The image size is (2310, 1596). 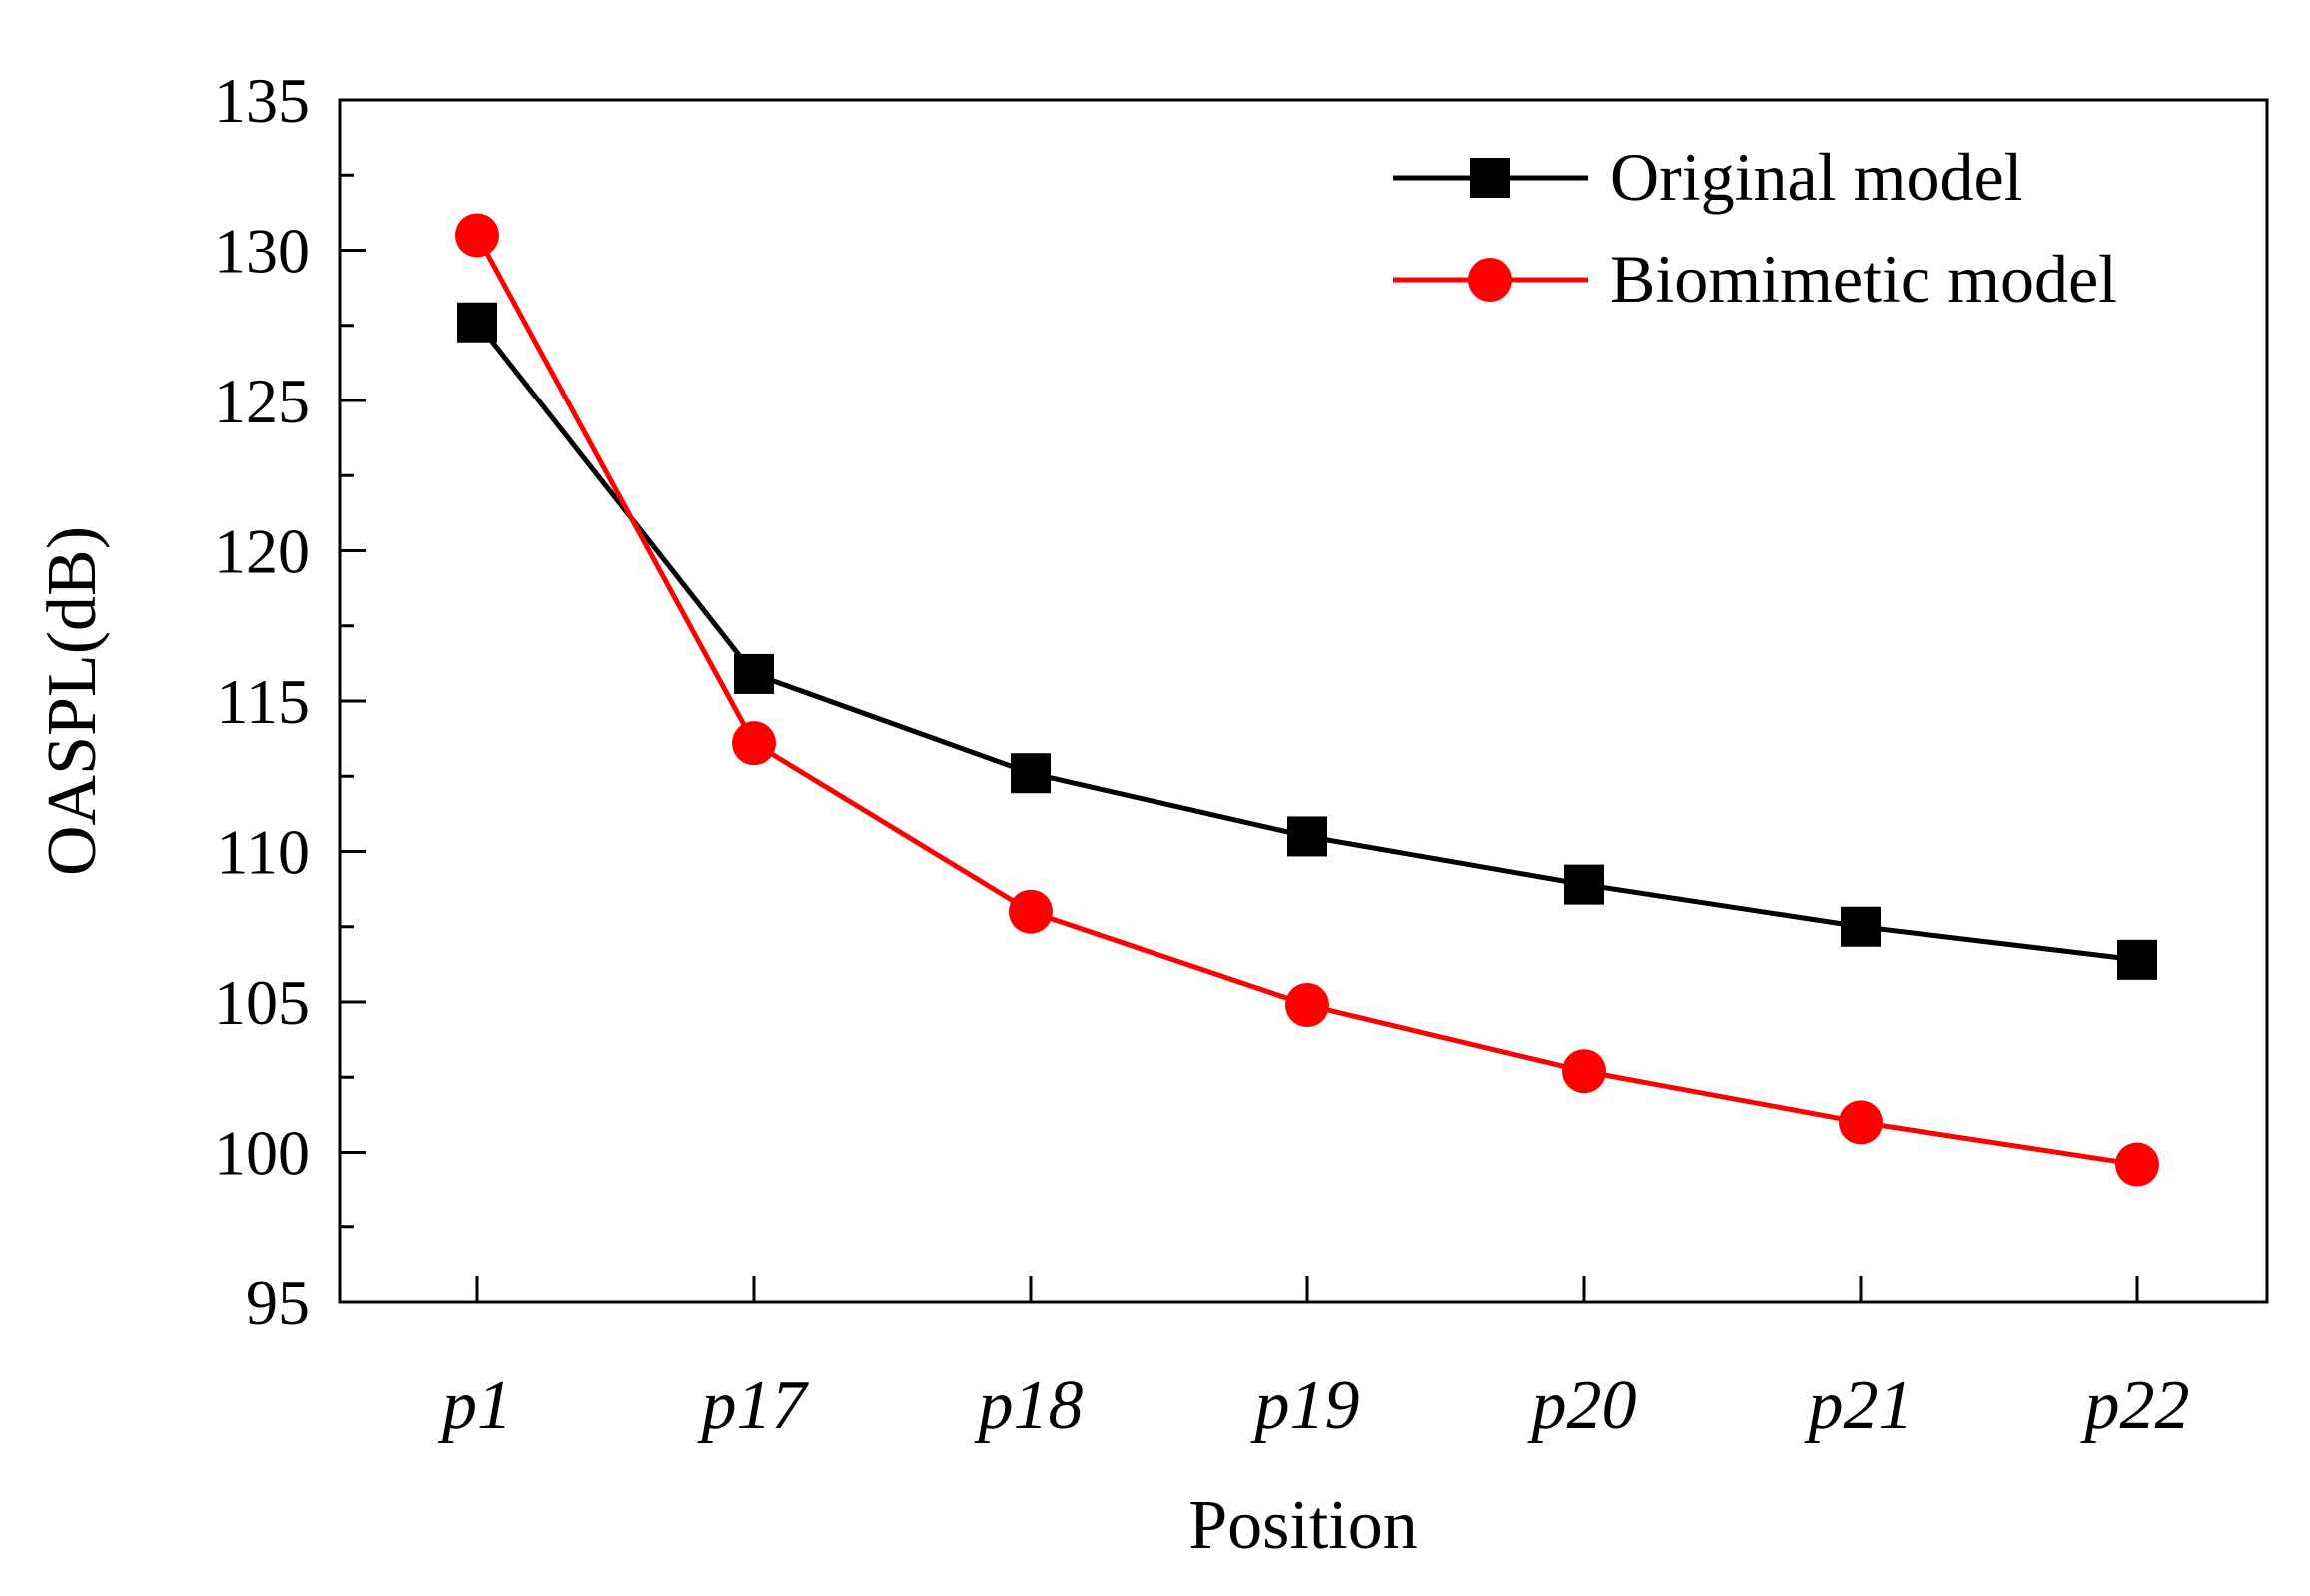 I want to click on legend-item: Biomimetic model, so click(x=1755, y=279).